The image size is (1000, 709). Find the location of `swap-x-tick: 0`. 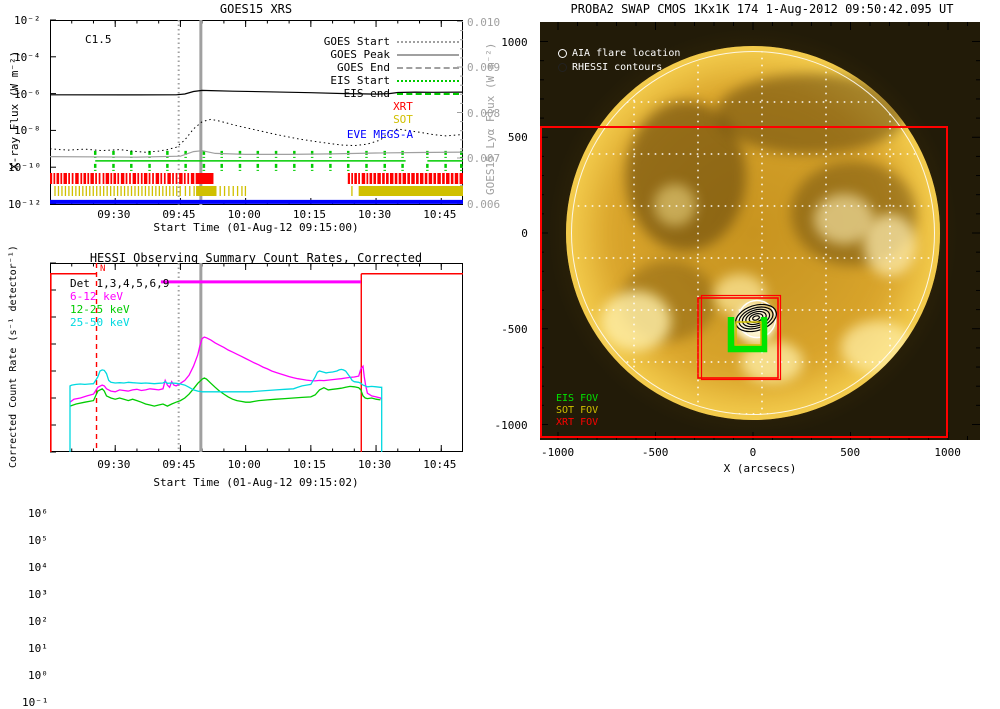

swap-x-tick: 0 is located at coordinates (753, 452).